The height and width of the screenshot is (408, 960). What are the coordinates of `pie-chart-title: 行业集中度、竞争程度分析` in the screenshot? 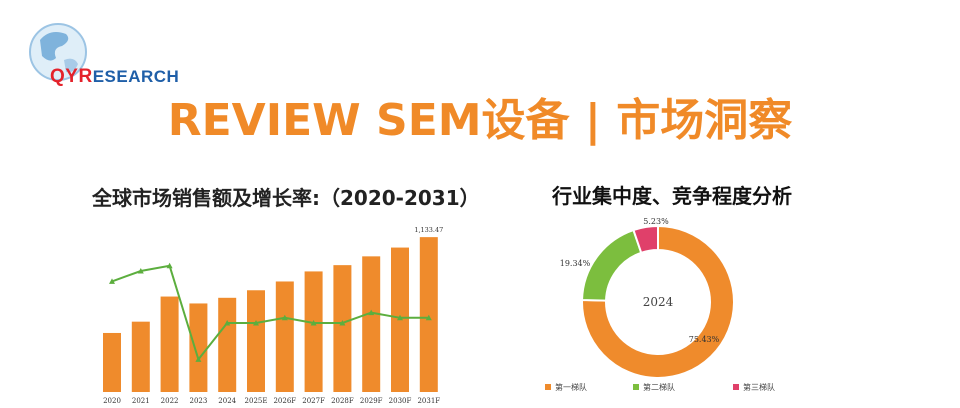 It's located at (672, 196).